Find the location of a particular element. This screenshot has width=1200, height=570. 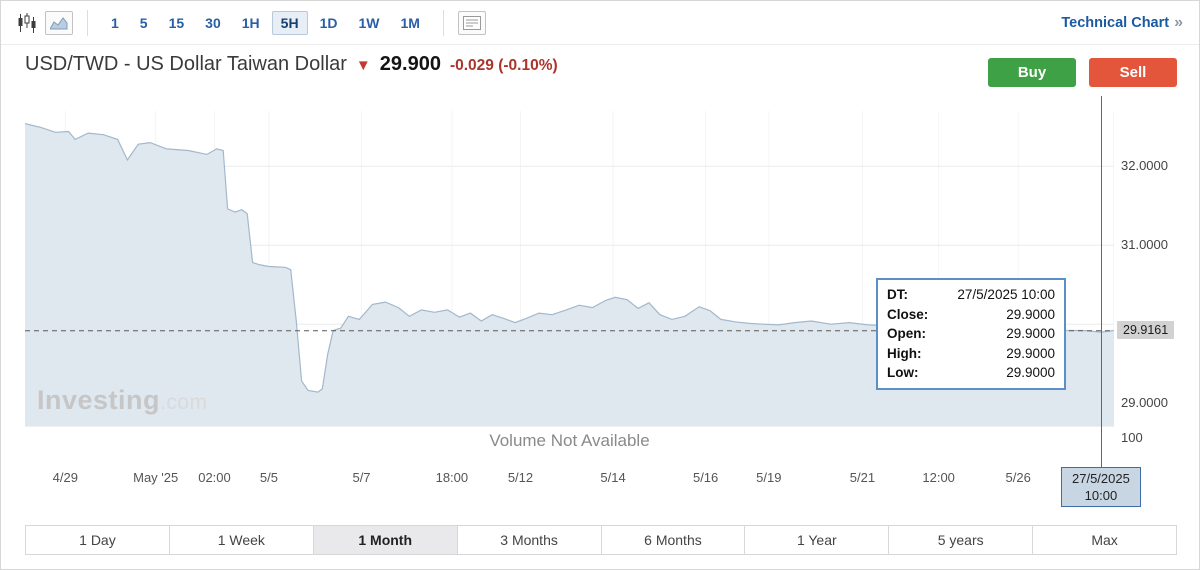

timeframe-5: 5 is located at coordinates (143, 22).